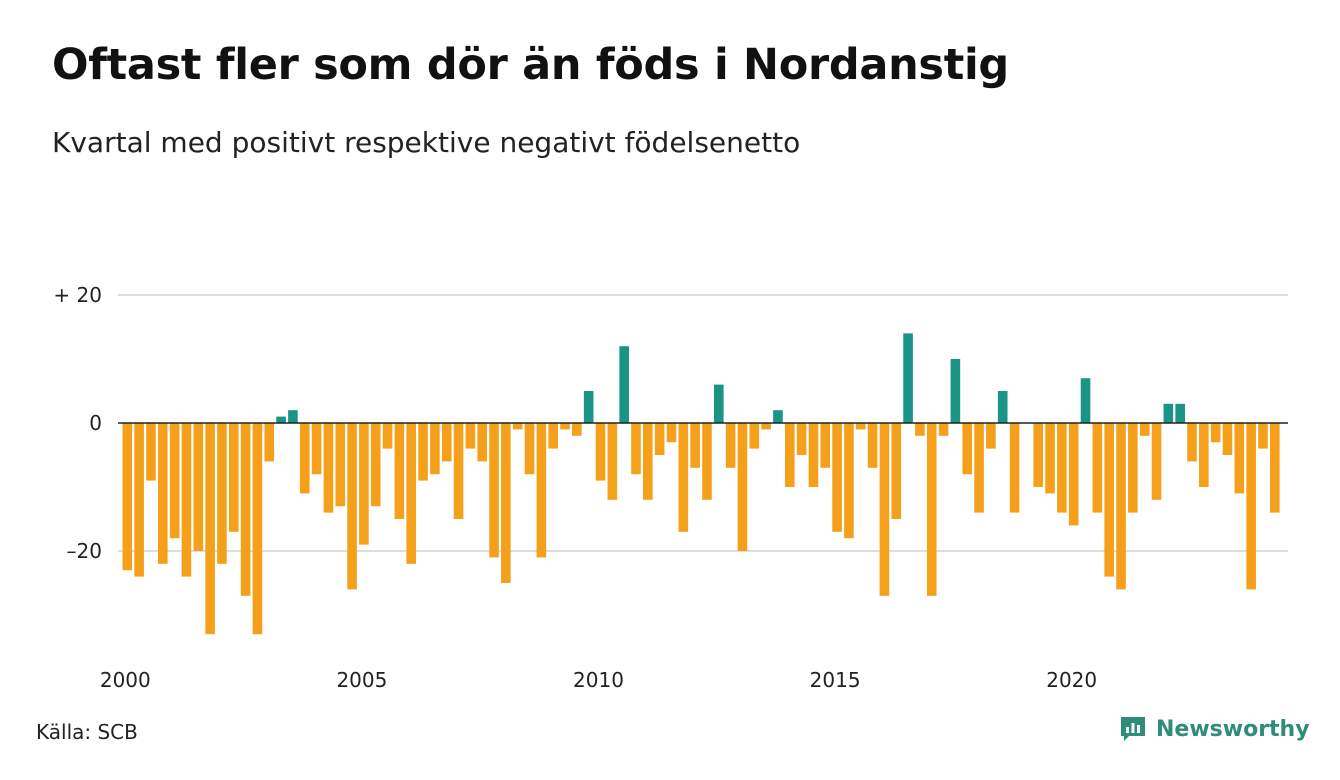  Describe the element at coordinates (1071, 680) in the screenshot. I see `x-tick-label: 2020` at that location.